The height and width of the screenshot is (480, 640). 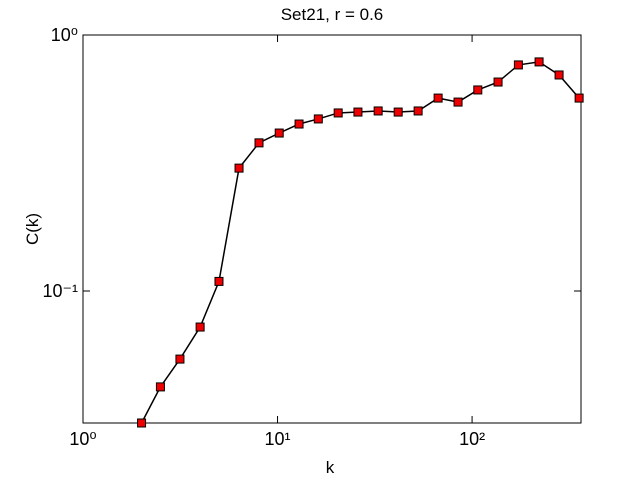 What do you see at coordinates (64, 35) in the screenshot?
I see `y-tick-label: 10⁰` at bounding box center [64, 35].